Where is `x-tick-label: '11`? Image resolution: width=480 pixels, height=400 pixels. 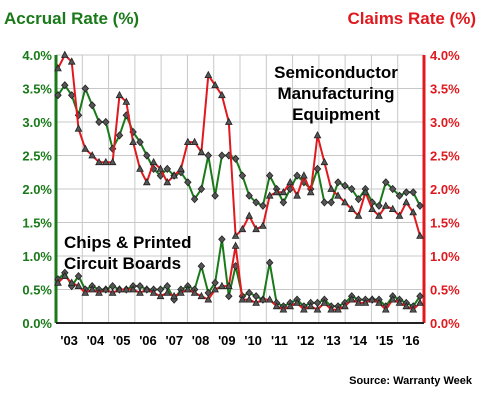 x-tick-label: '11 is located at coordinates (279, 340).